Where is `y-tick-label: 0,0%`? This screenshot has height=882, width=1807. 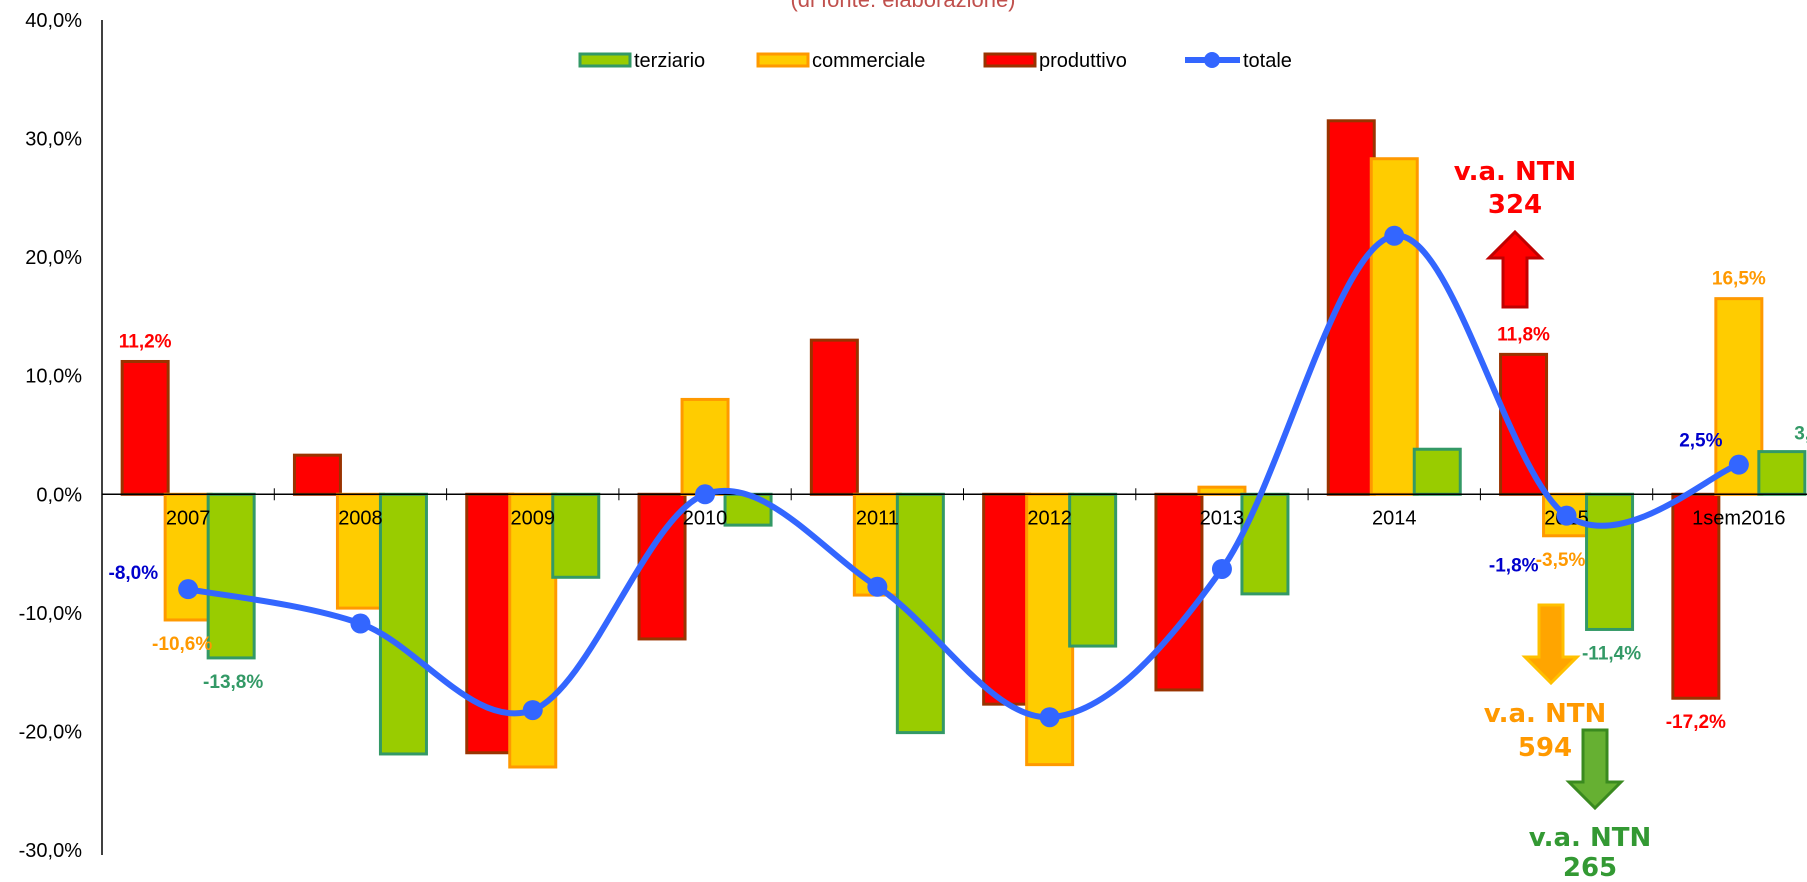 y-tick-label: 0,0% is located at coordinates (59, 495).